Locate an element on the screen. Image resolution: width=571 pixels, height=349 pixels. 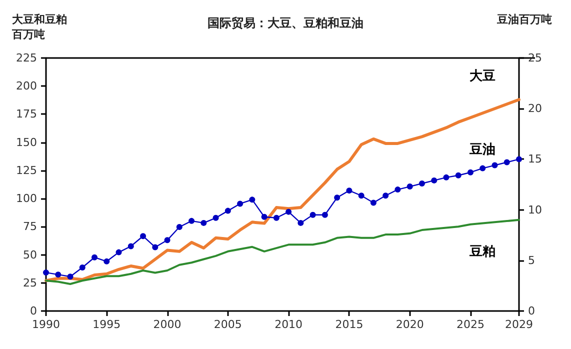
series-label: 大豆 is located at coordinates (483, 76).